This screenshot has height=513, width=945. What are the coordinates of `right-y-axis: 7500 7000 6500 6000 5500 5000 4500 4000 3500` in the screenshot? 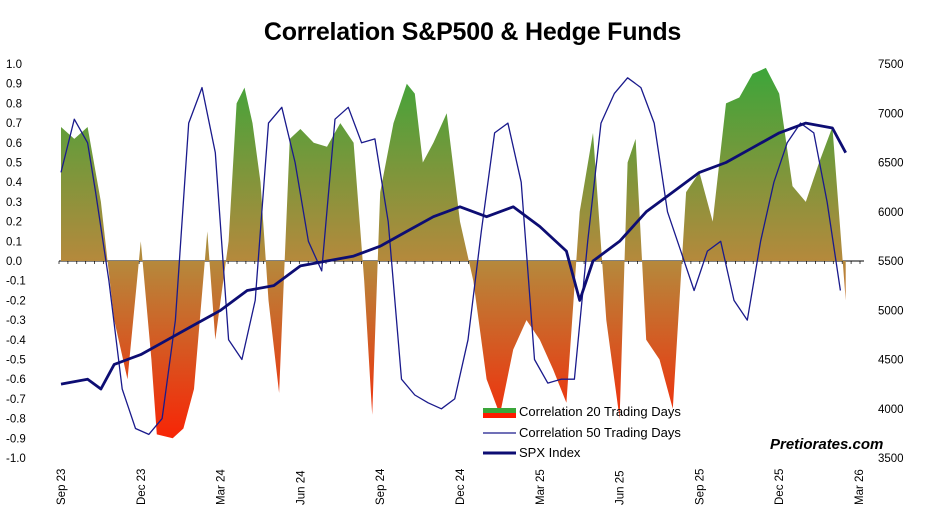 It's located at (891, 262).